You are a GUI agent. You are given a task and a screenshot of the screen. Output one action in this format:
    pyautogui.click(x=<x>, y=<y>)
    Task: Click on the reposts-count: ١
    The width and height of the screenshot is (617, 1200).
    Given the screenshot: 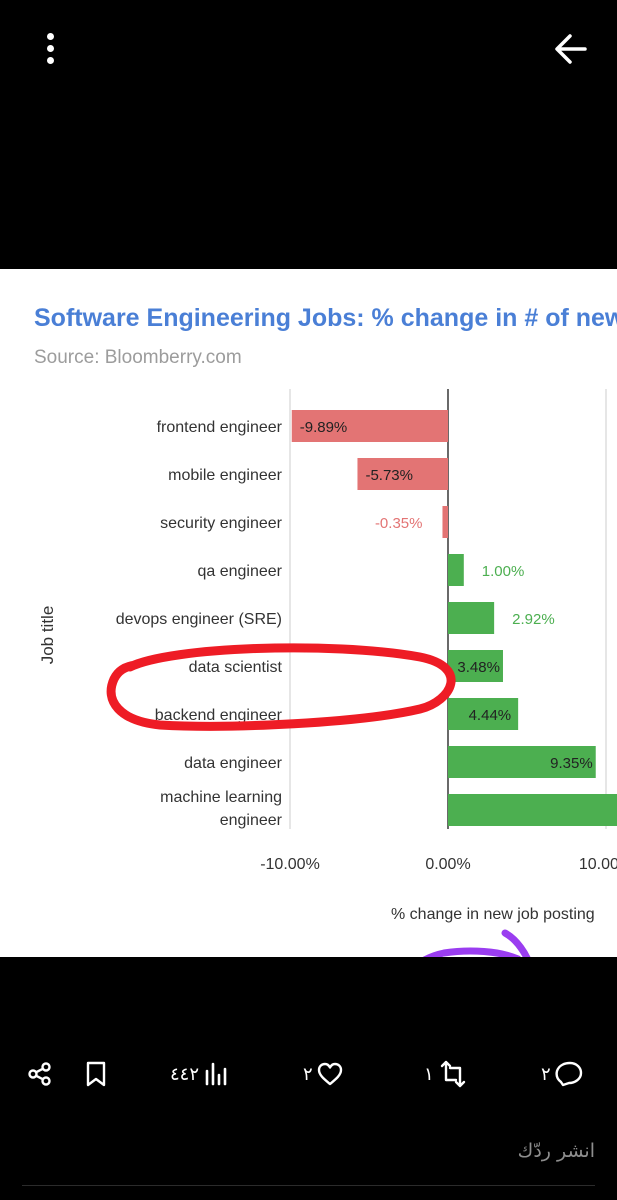 What is the action you would take?
    pyautogui.click(x=429, y=1074)
    